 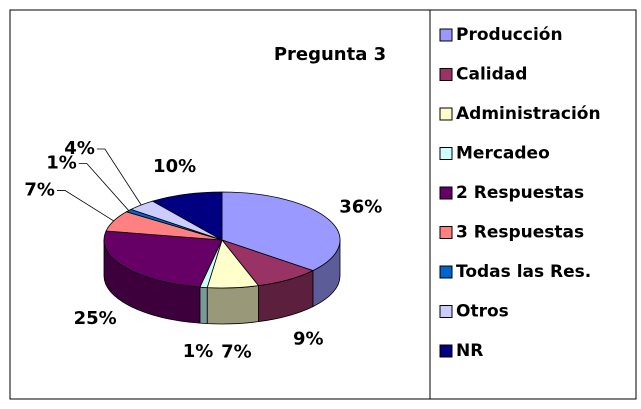 I want to click on legend-label: Otros, so click(x=482, y=312).